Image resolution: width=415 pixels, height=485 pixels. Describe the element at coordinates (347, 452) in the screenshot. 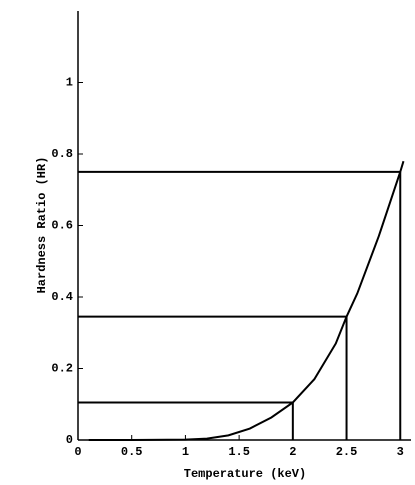

I see `x-tick-label: 2.5` at that location.